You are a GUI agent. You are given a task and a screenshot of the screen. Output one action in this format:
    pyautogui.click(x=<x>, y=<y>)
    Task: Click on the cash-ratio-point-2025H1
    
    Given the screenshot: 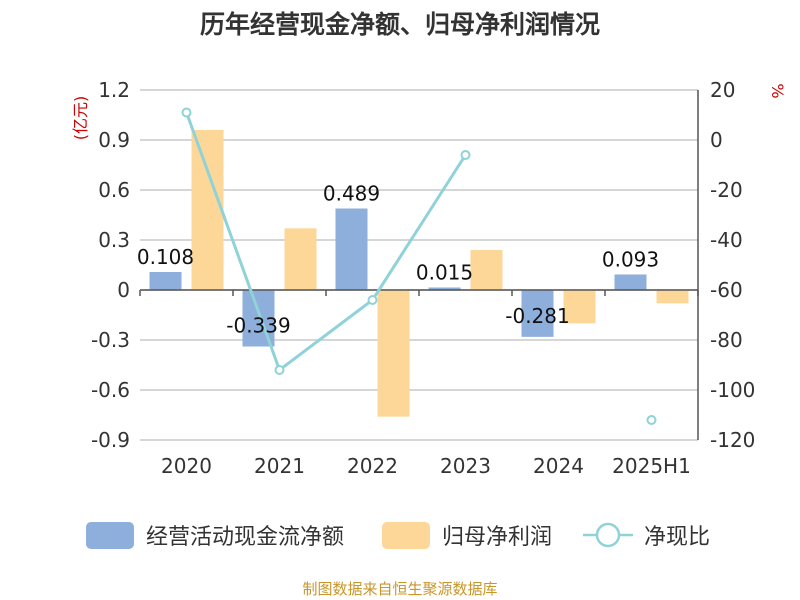 What is the action you would take?
    pyautogui.click(x=651, y=420)
    